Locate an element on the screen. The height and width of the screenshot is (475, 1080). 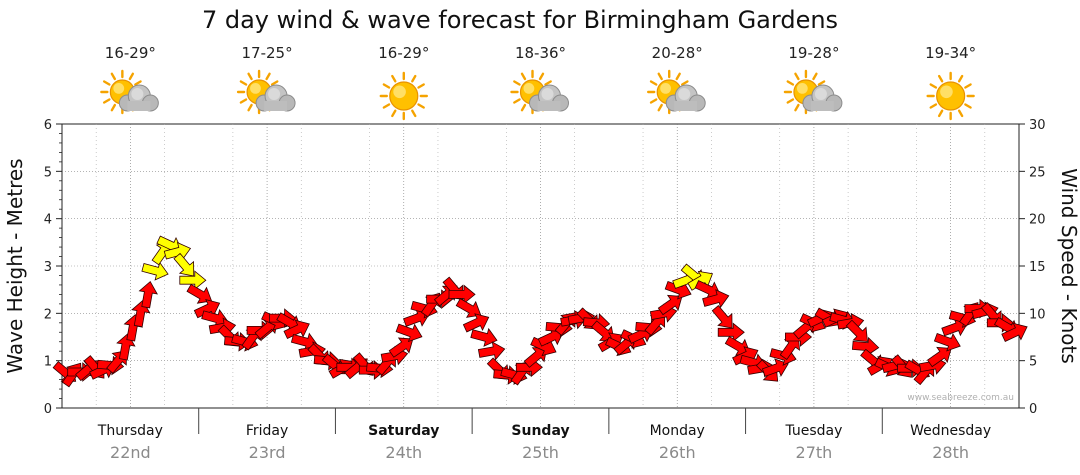
left-tick-label: 3 is located at coordinates (48, 267).